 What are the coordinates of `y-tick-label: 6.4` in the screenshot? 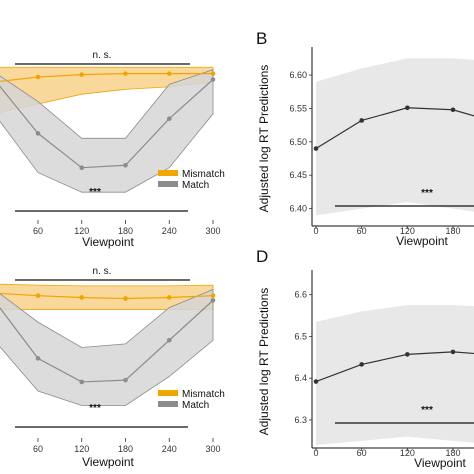 It's located at (300, 378).